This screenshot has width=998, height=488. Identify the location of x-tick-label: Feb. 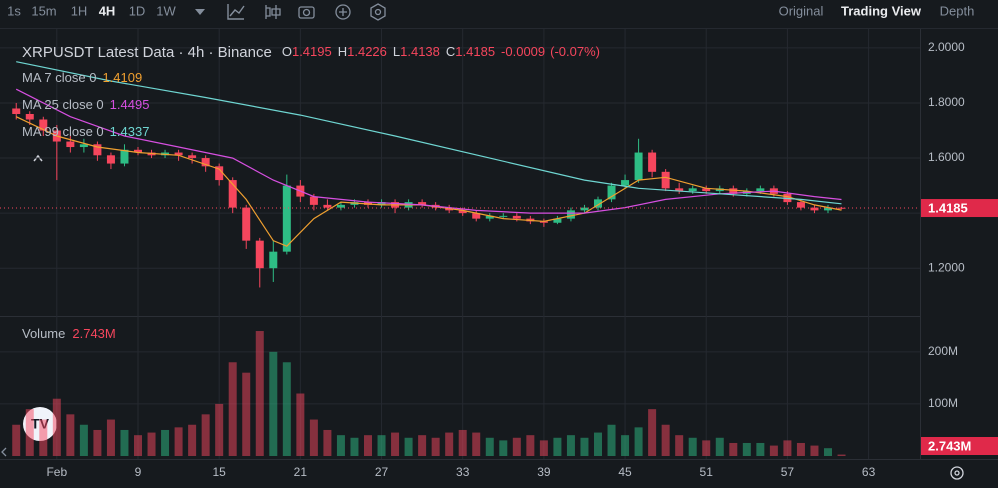
(56, 472).